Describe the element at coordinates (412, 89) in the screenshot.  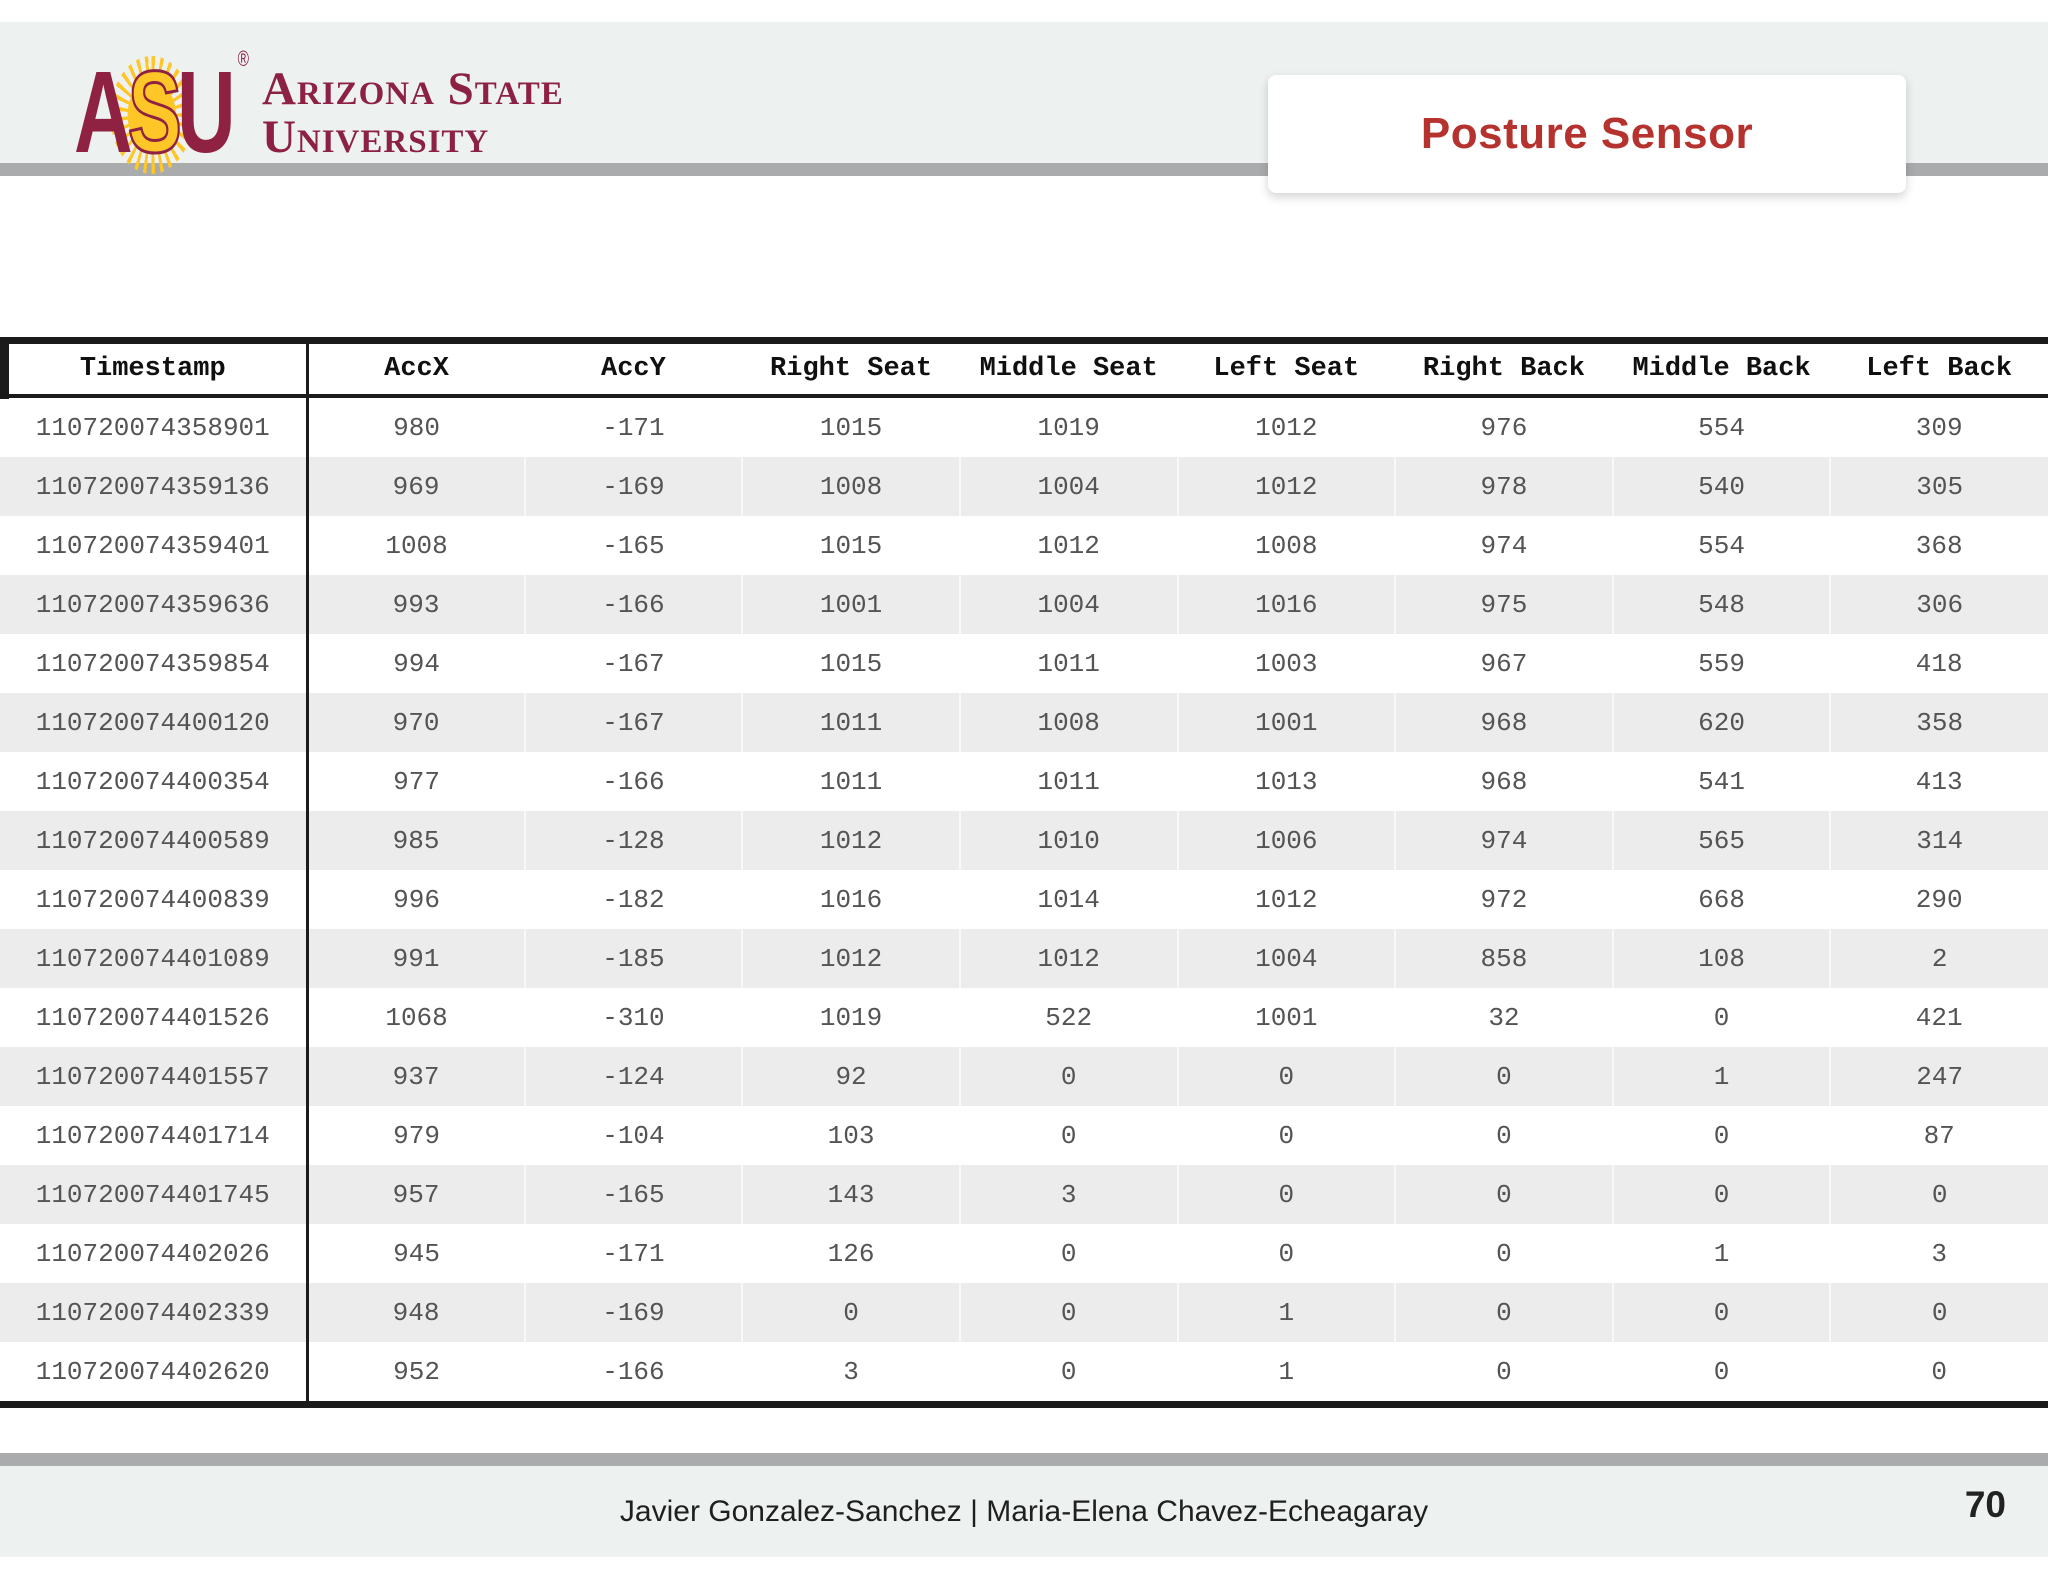
I see `wordmark-line1: Arizona State` at that location.